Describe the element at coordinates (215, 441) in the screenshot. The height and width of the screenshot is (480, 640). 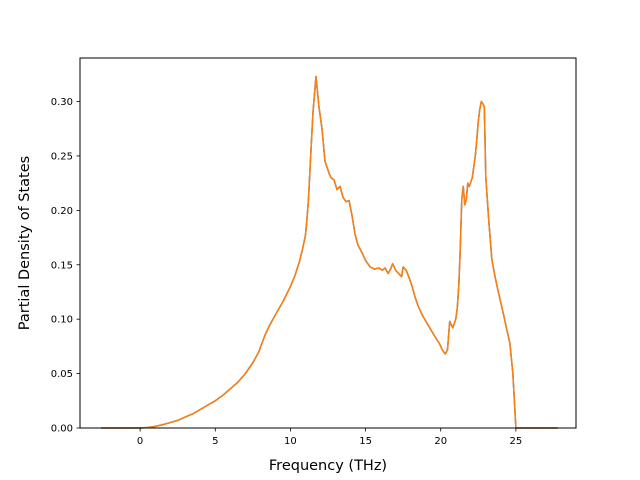
I see `x-tick-label: 5` at that location.